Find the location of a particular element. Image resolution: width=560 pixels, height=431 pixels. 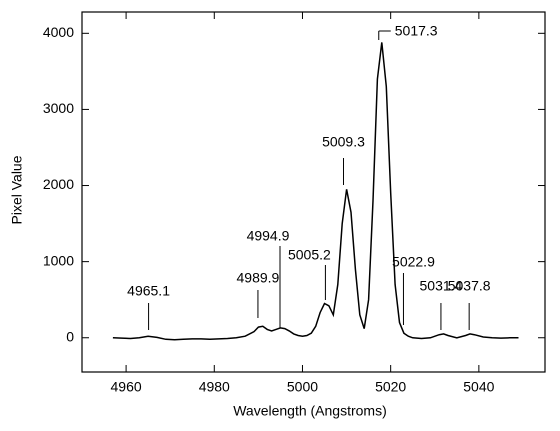

y-tick-label: 0 is located at coordinates (70, 336).